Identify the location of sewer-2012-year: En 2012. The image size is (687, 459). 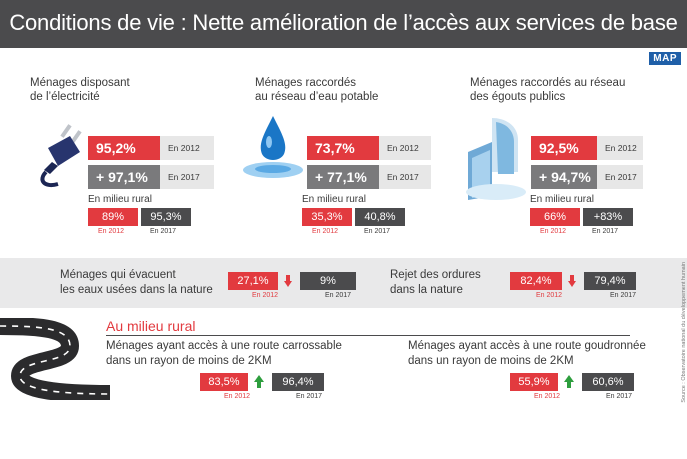
(620, 148).